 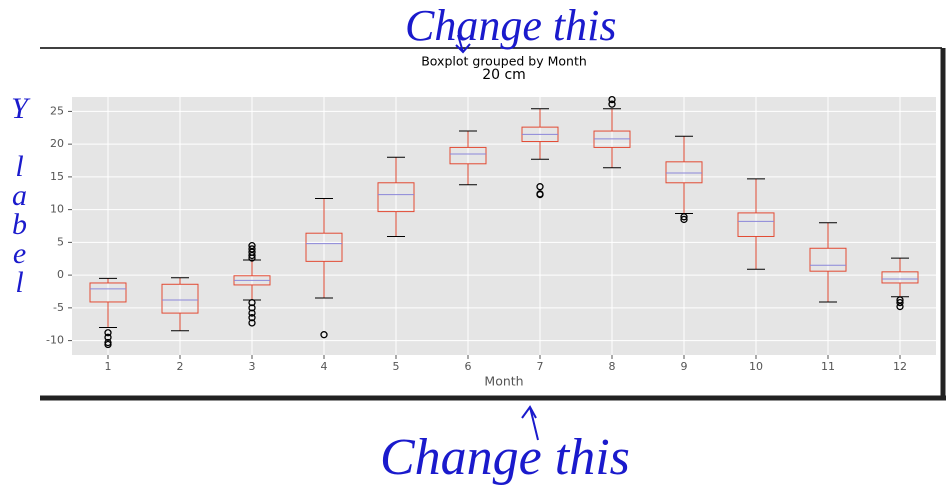 What do you see at coordinates (503, 381) in the screenshot?
I see `x-axis-label: Month` at bounding box center [503, 381].